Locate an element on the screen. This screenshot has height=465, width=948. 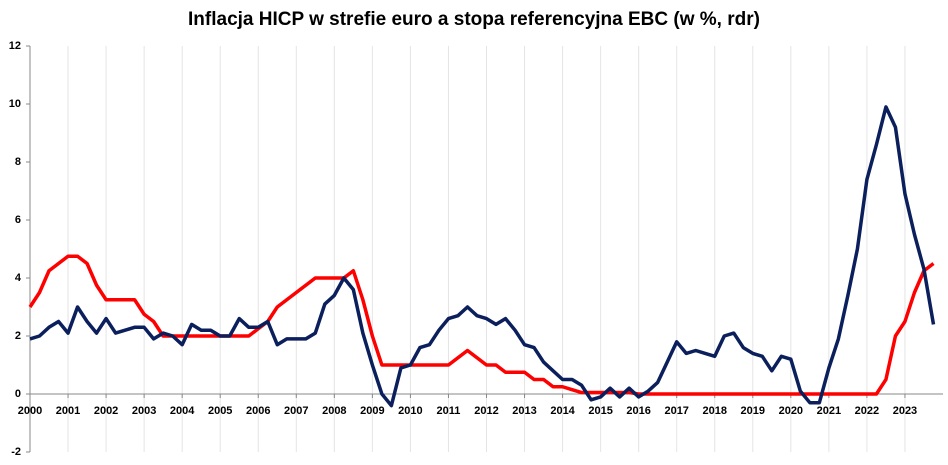
x-tick-label: 2014 is located at coordinates (562, 411).